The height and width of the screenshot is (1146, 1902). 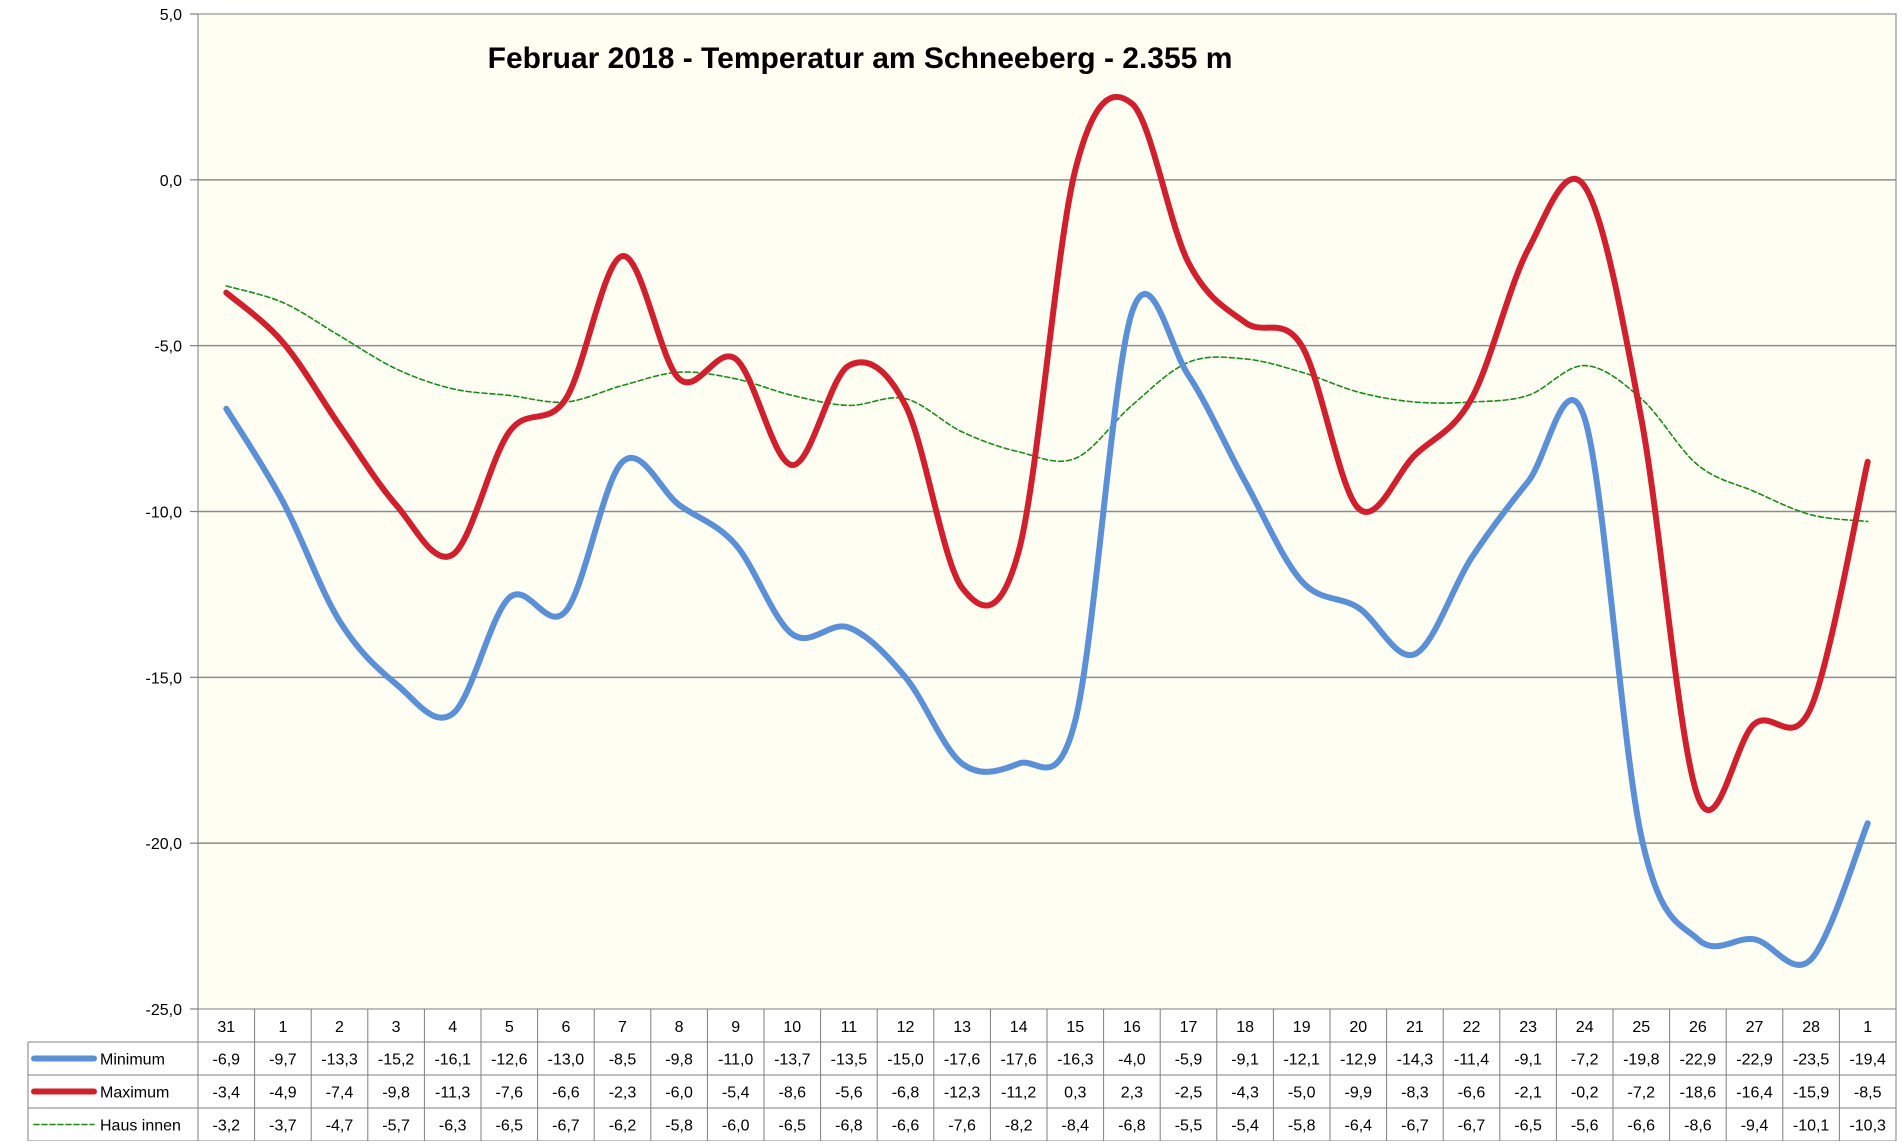 What do you see at coordinates (1811, 1027) in the screenshot?
I see `x-tick-label: 28` at bounding box center [1811, 1027].